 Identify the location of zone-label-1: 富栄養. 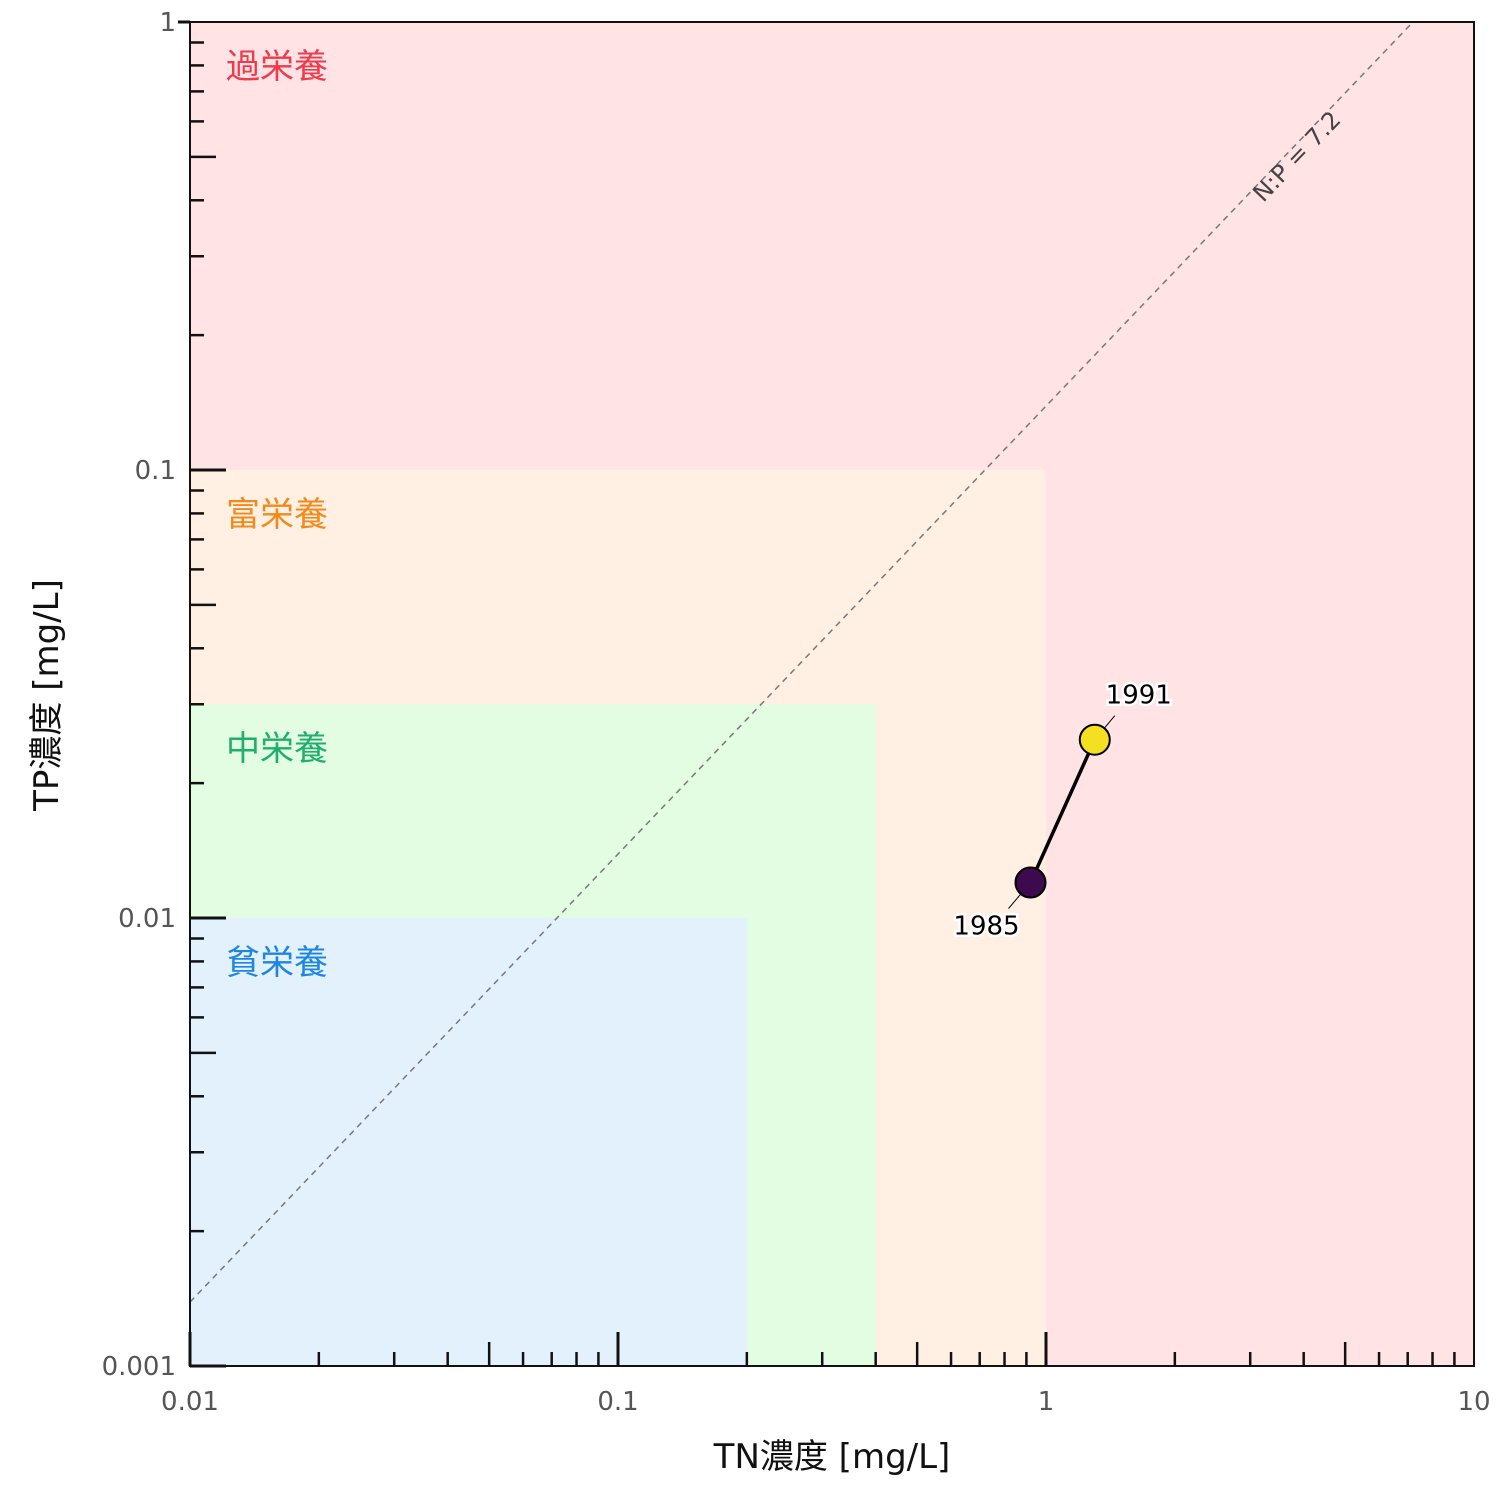
(277, 515).